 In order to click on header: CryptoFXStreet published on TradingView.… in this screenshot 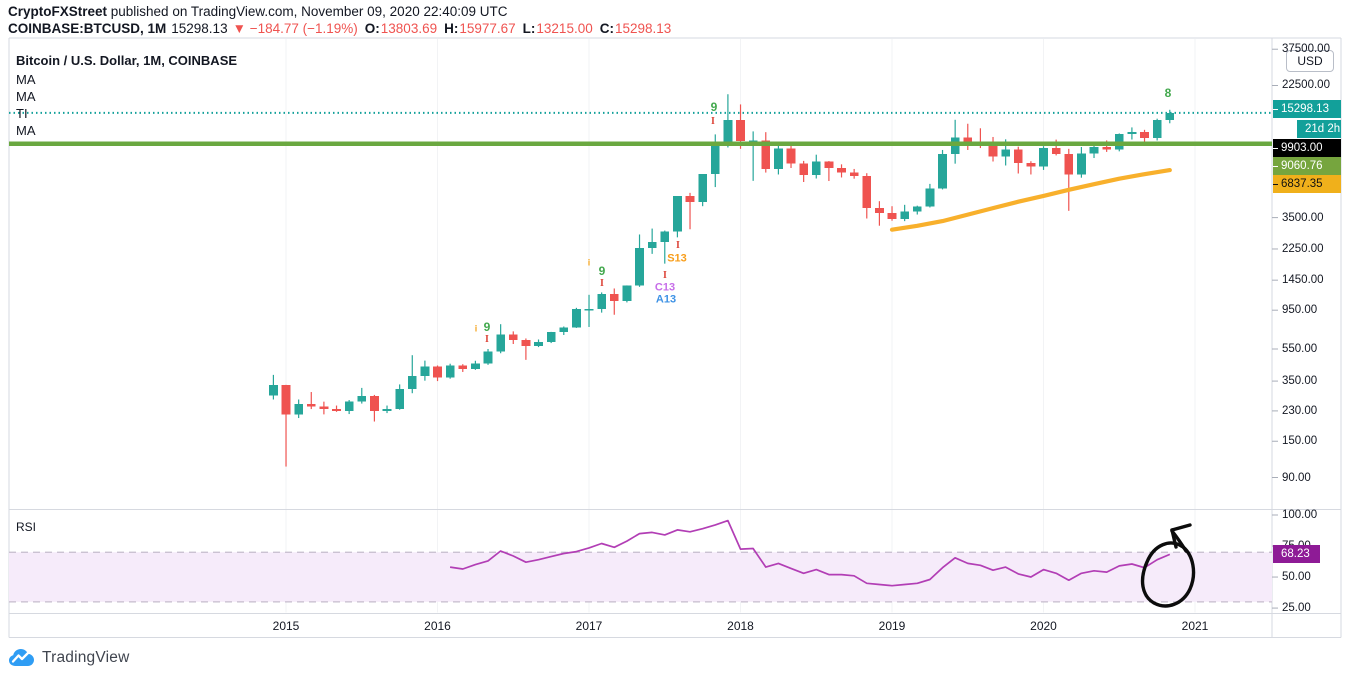, I will do `click(339, 20)`.